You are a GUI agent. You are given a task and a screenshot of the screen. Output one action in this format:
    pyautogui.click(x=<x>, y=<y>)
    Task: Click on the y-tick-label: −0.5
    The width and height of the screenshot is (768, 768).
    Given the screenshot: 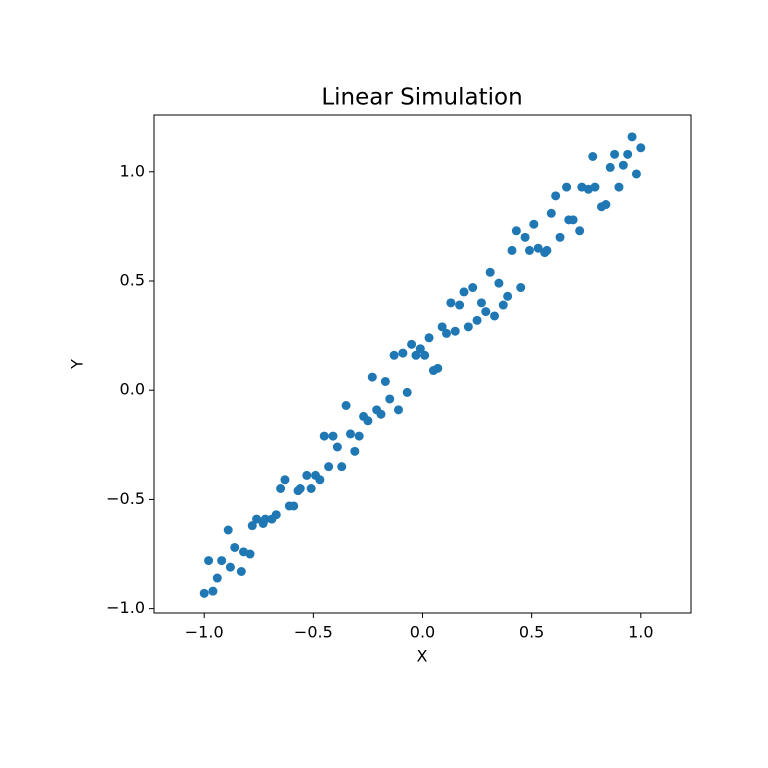 What is the action you would take?
    pyautogui.click(x=125, y=498)
    